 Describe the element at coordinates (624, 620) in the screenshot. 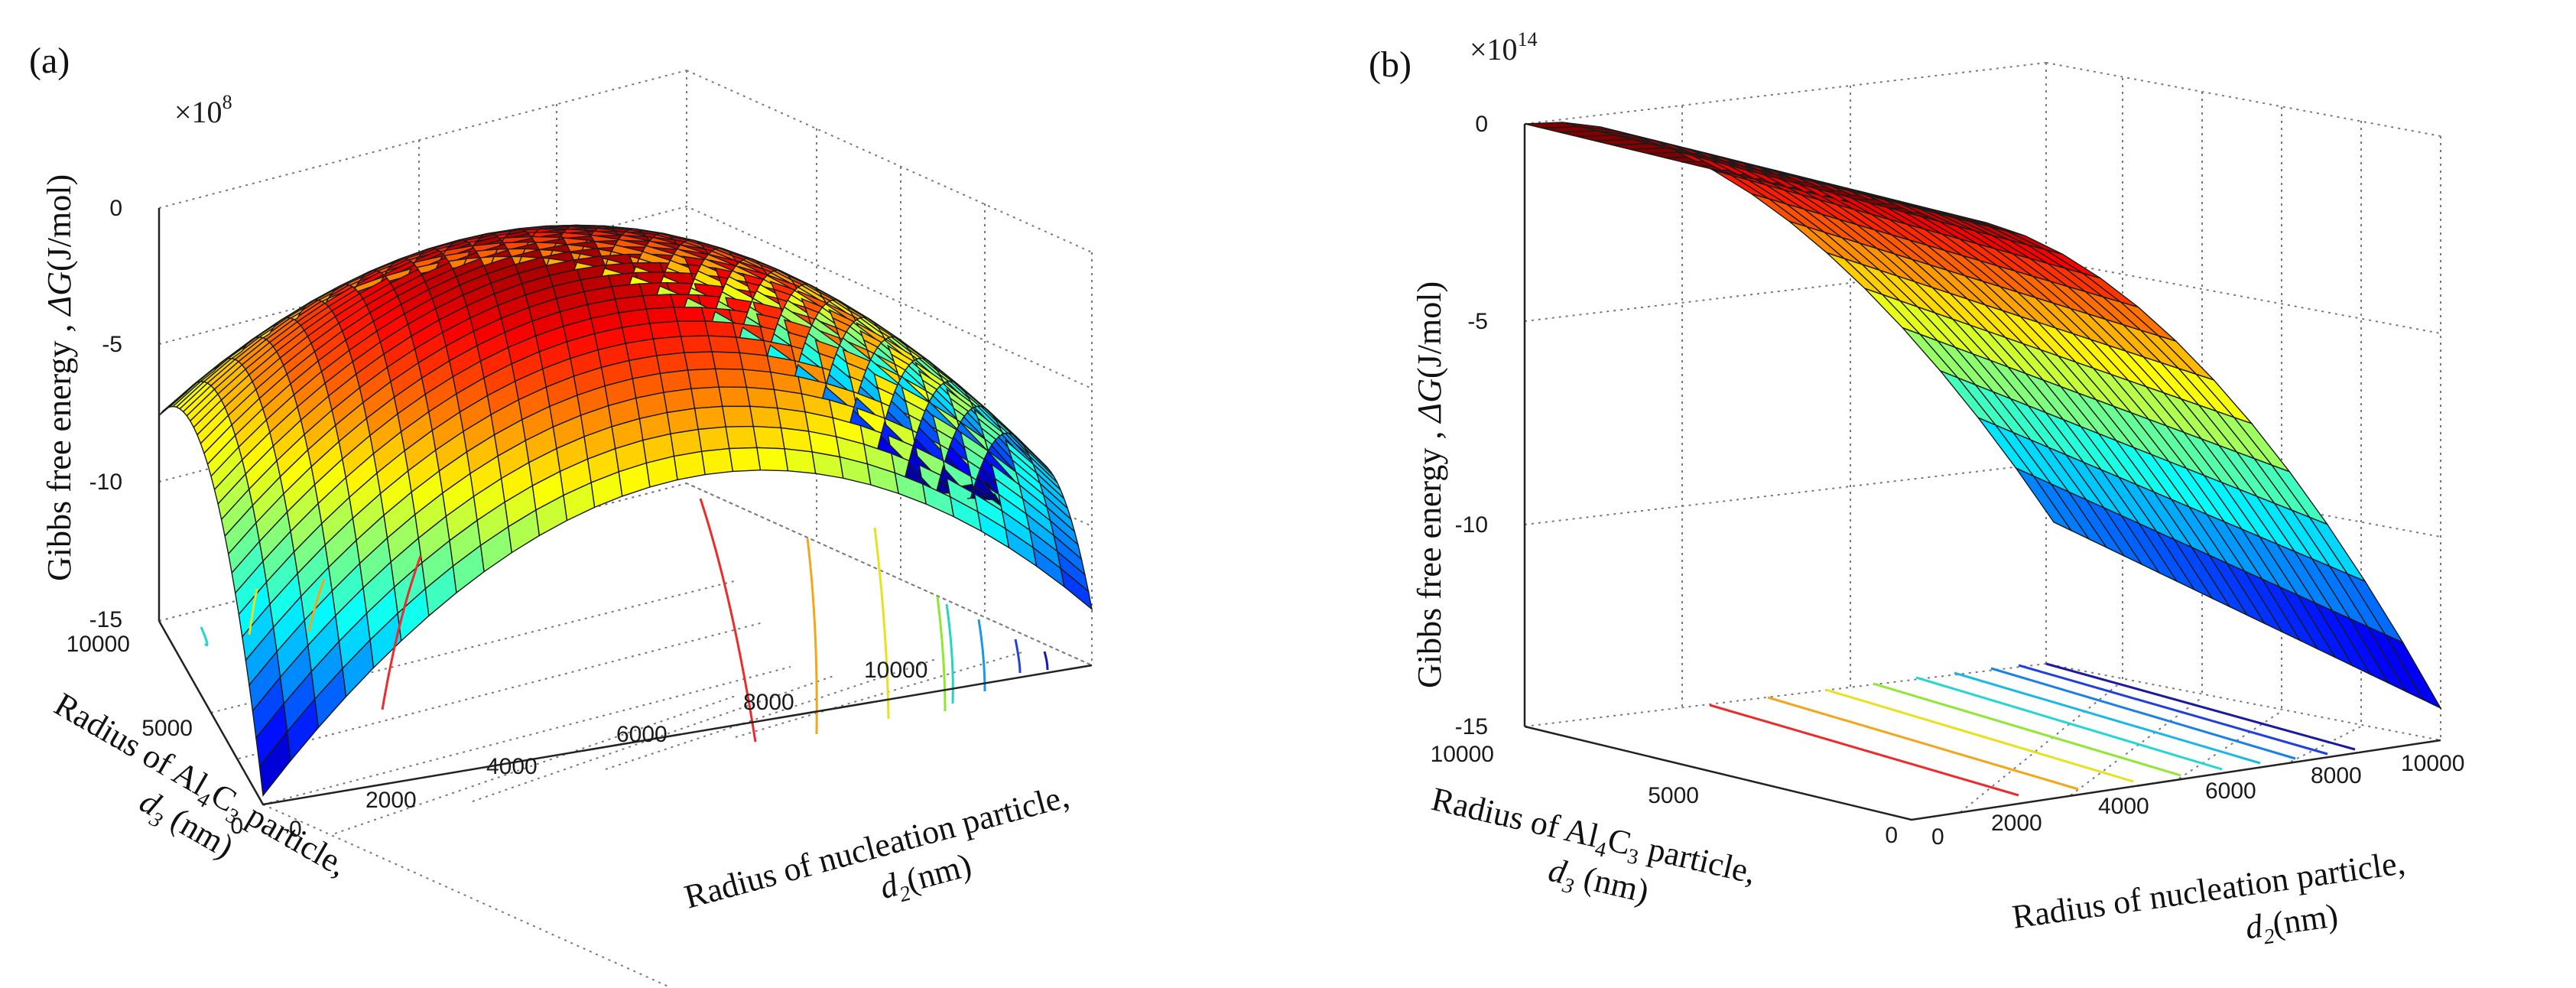

I see `panel-a-contours` at that location.